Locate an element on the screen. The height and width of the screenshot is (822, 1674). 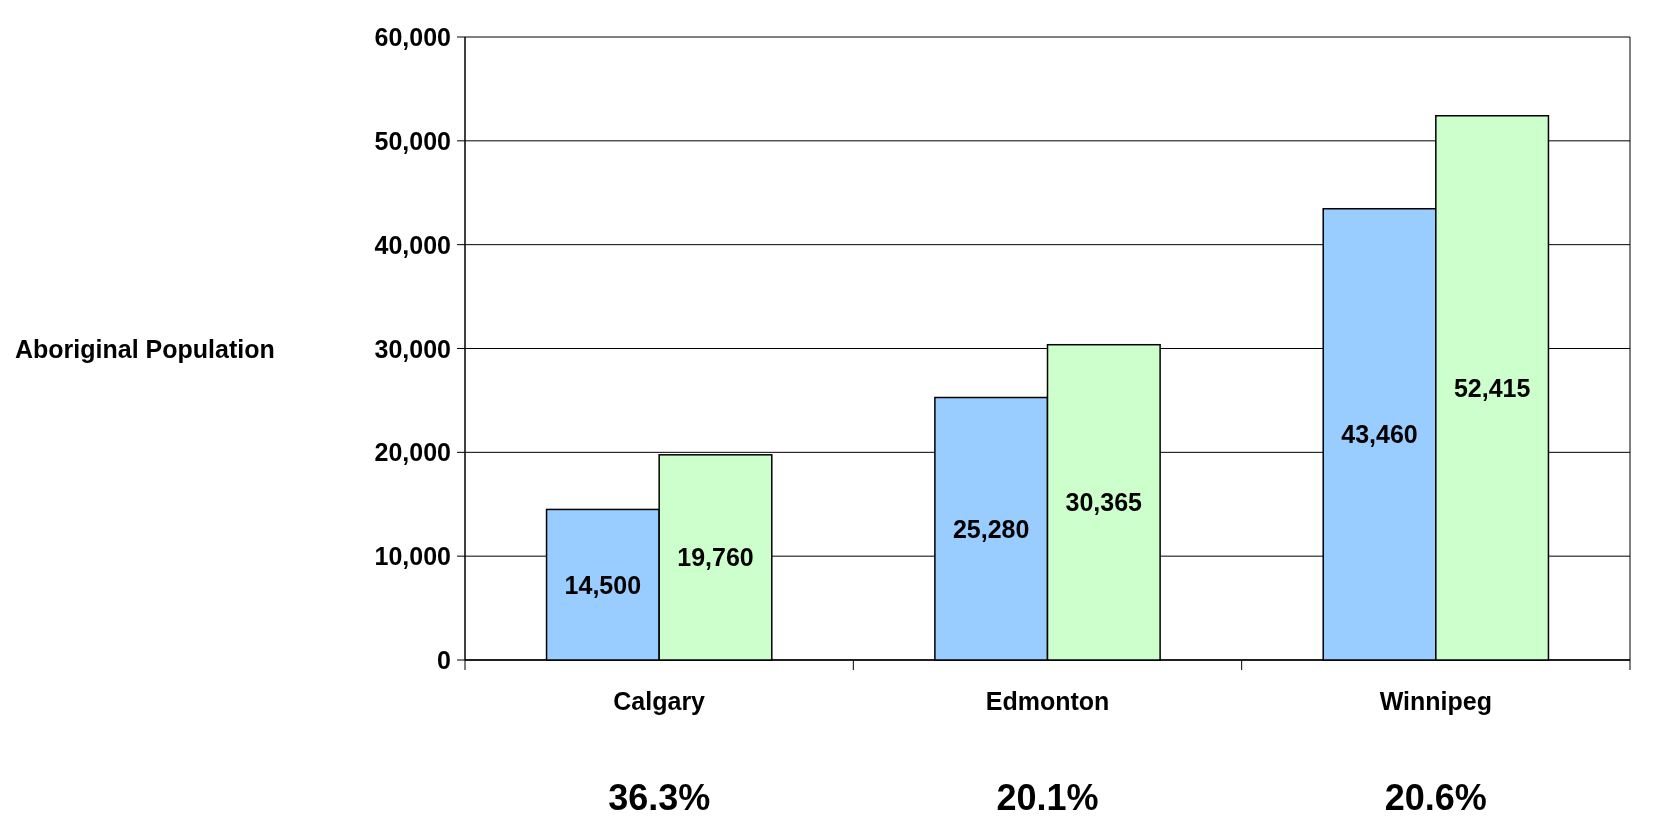
text: 36.3% is located at coordinates (659, 797).